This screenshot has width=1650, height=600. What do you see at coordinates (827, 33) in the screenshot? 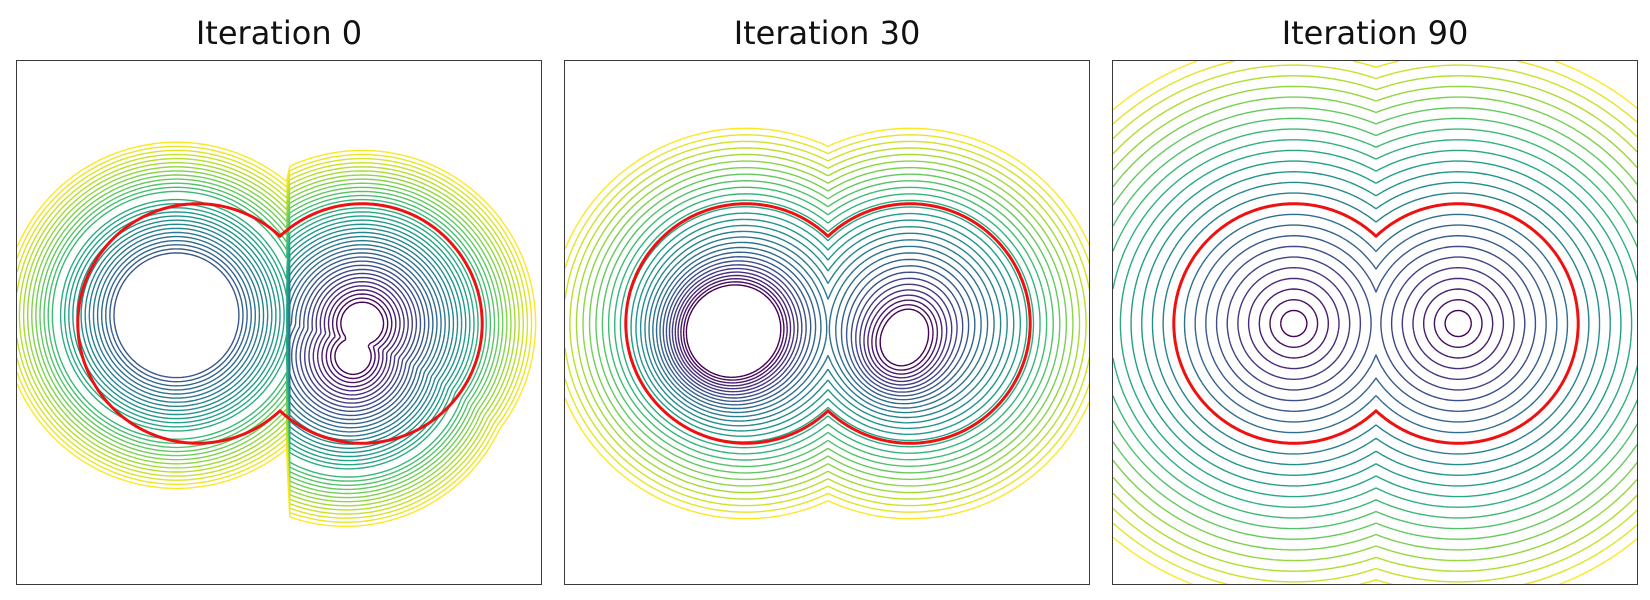
I see `panel-title: Iteration 30` at bounding box center [827, 33].